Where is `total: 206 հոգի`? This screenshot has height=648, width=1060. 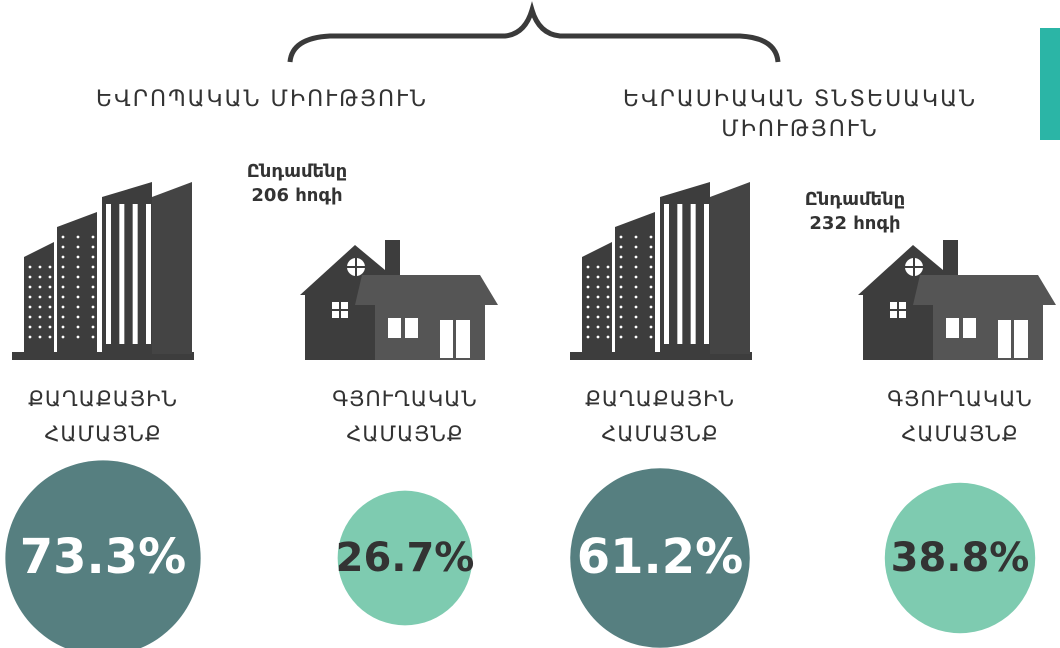
total: 206 հոգի is located at coordinates (296, 195).